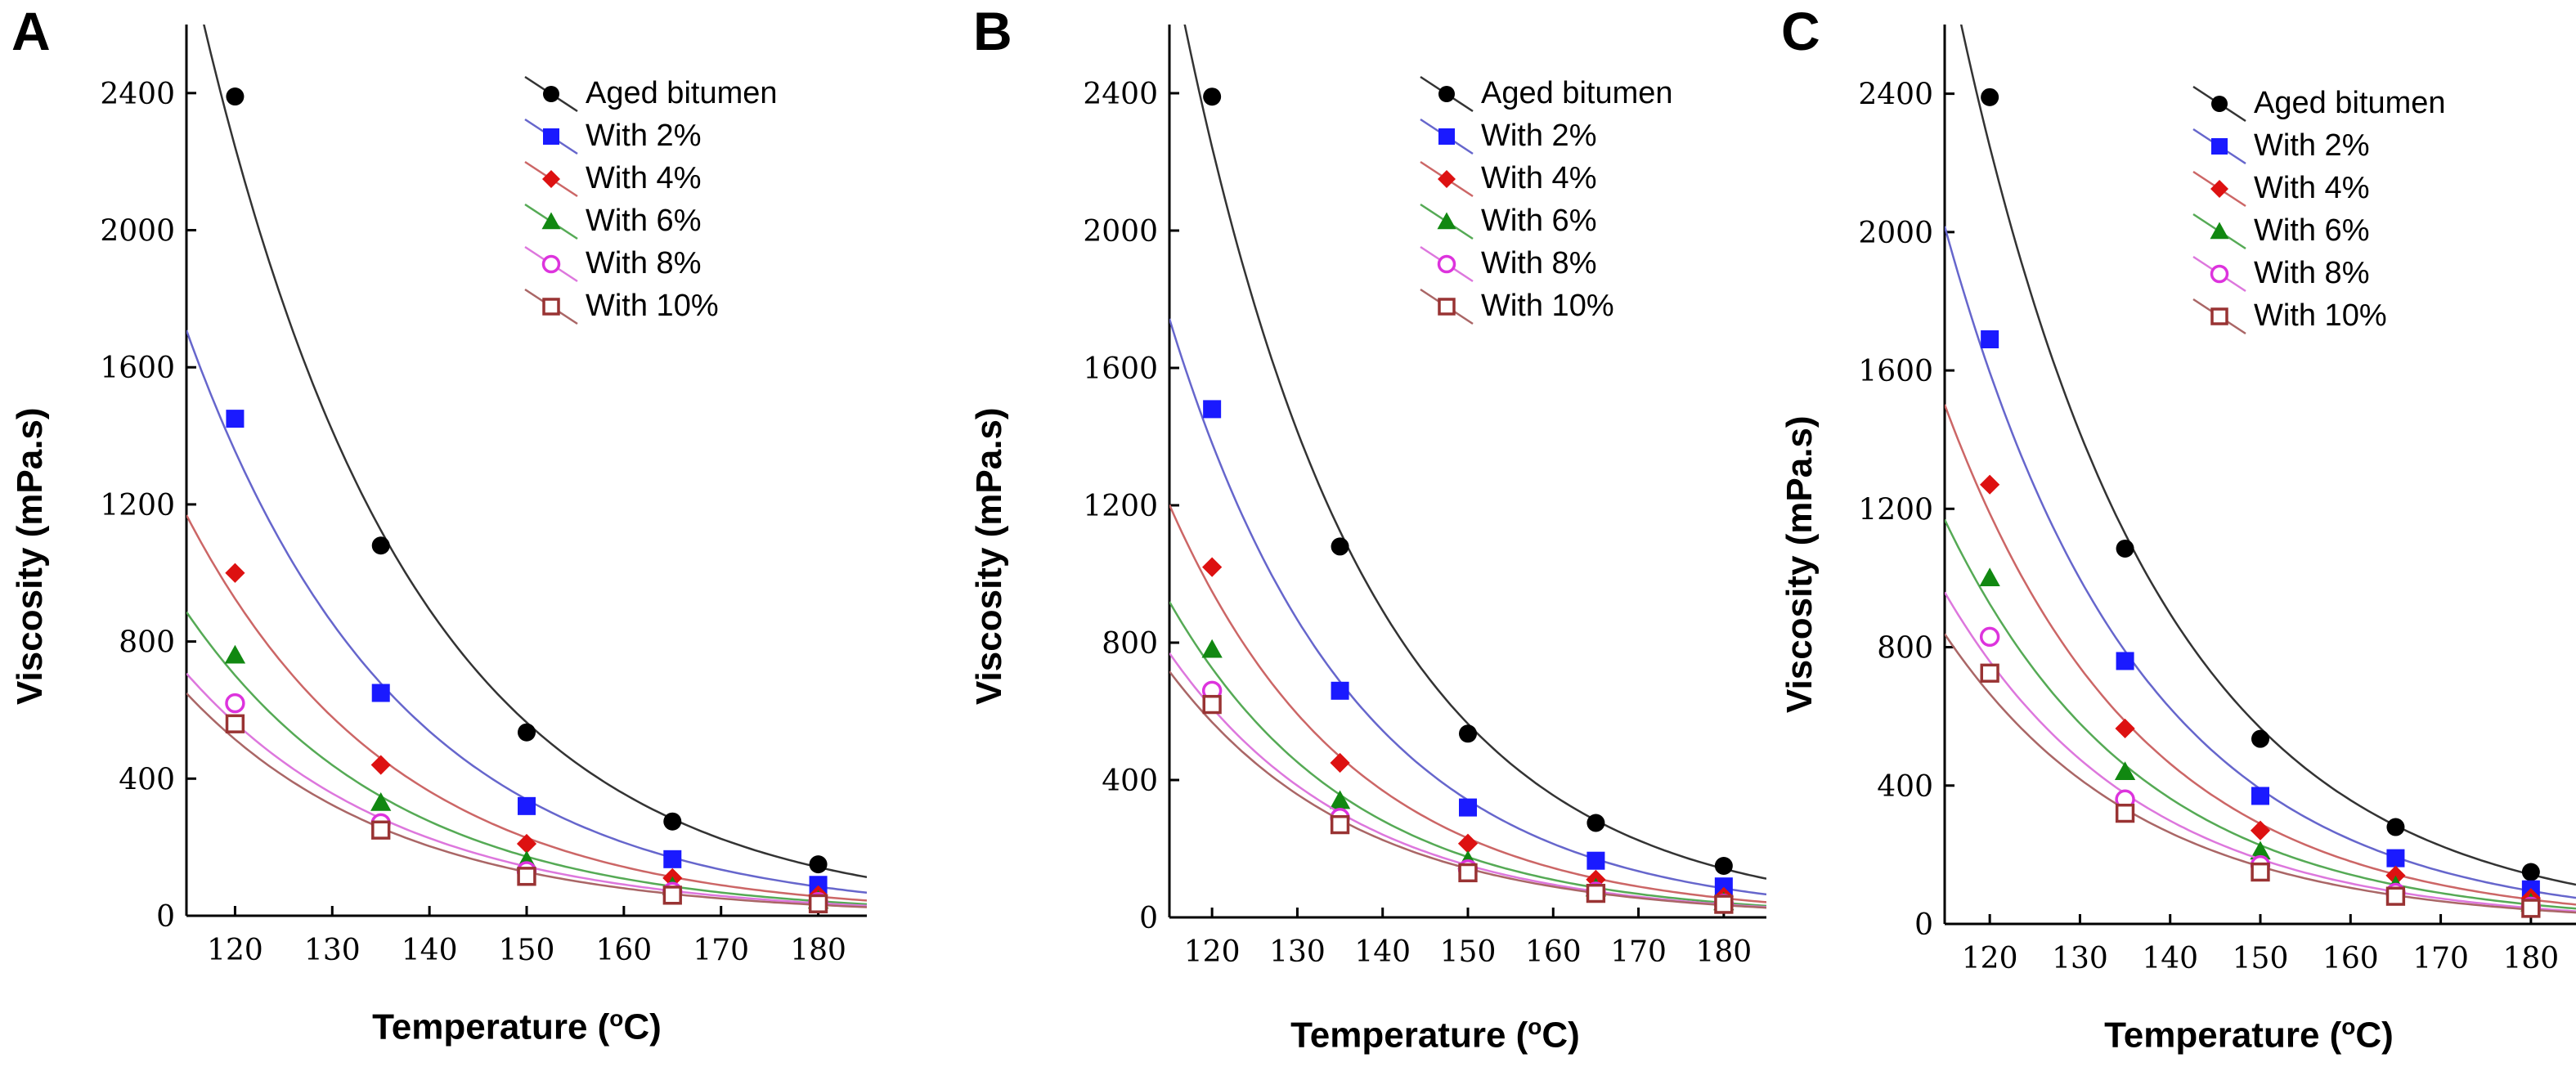 The image size is (2576, 1076). What do you see at coordinates (992, 31) in the screenshot?
I see `panel-letter: B` at bounding box center [992, 31].